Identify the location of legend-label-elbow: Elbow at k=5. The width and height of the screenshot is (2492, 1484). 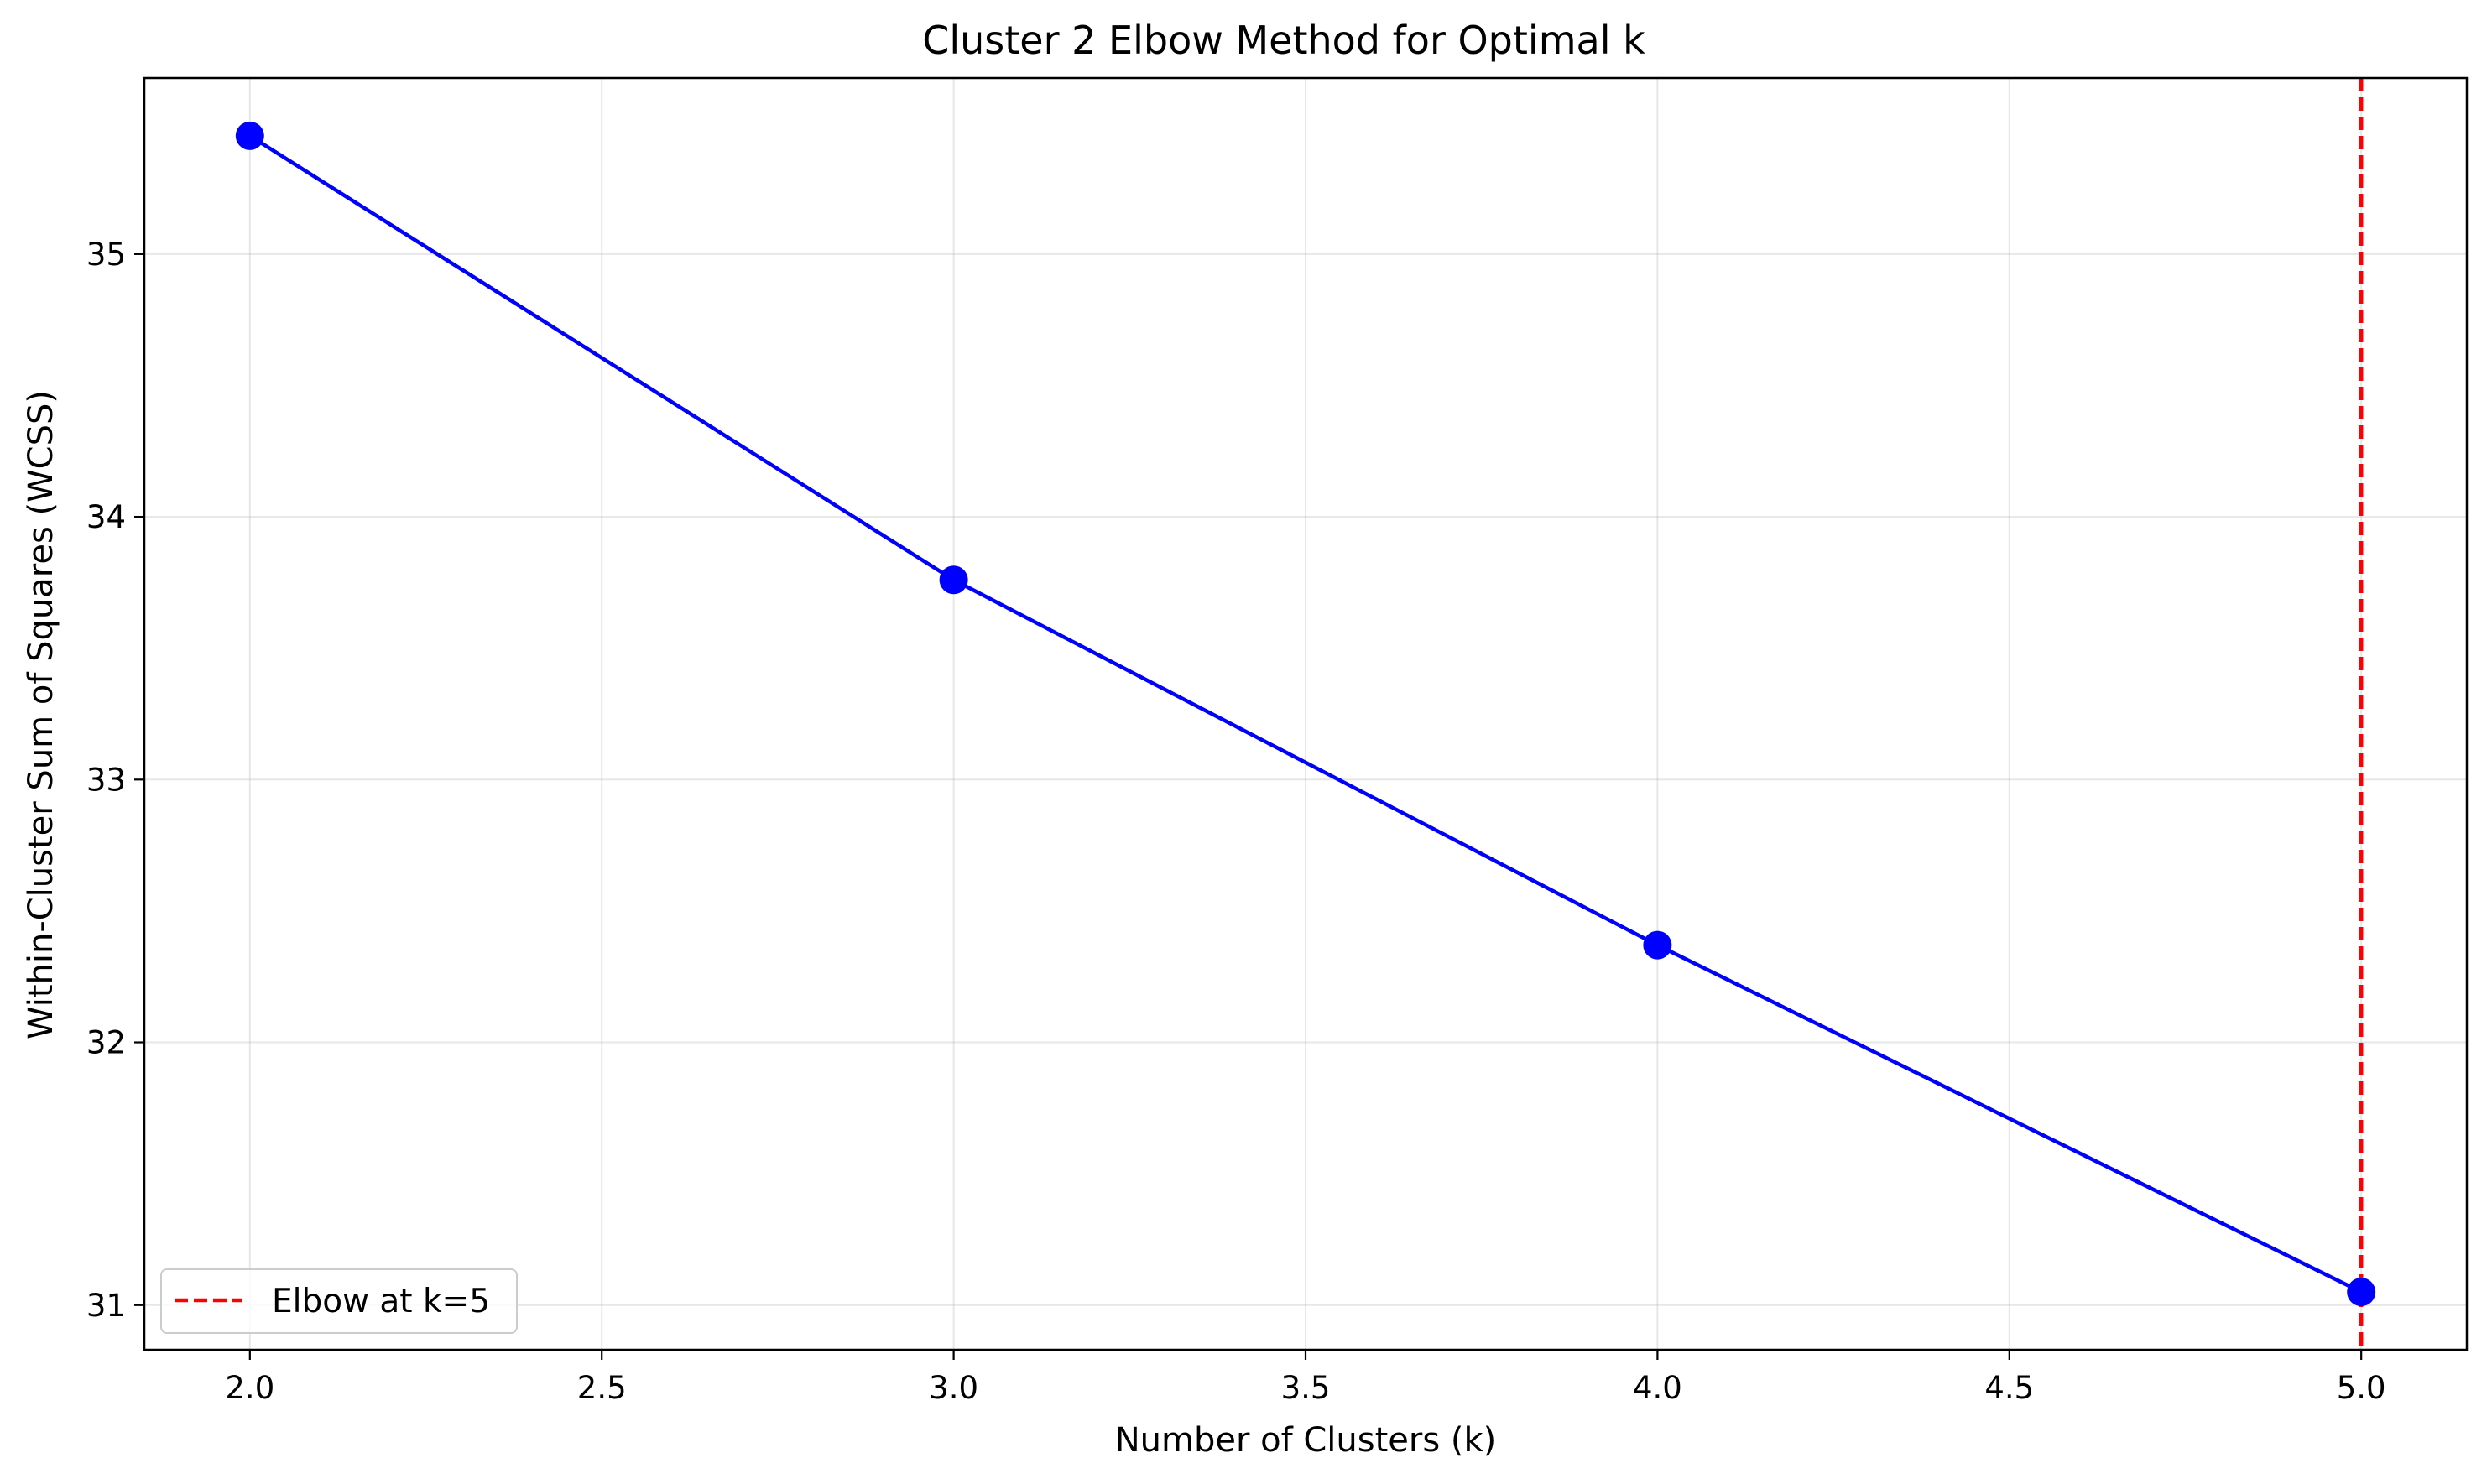
(381, 1301).